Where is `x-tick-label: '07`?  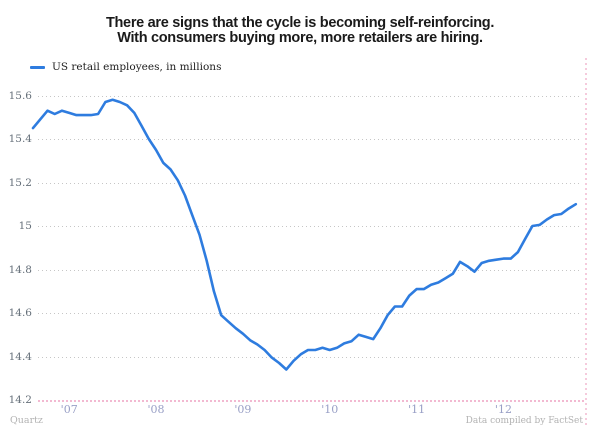
x-tick-label: '07 is located at coordinates (69, 409).